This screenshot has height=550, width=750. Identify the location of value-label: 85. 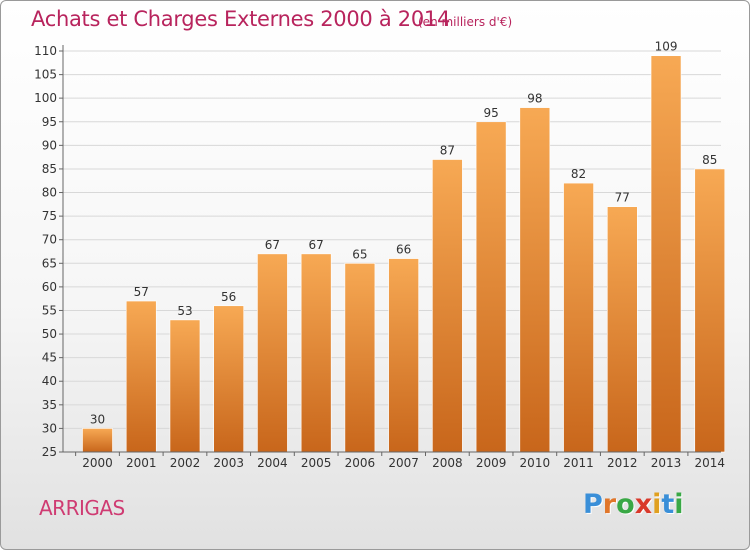
(709, 160).